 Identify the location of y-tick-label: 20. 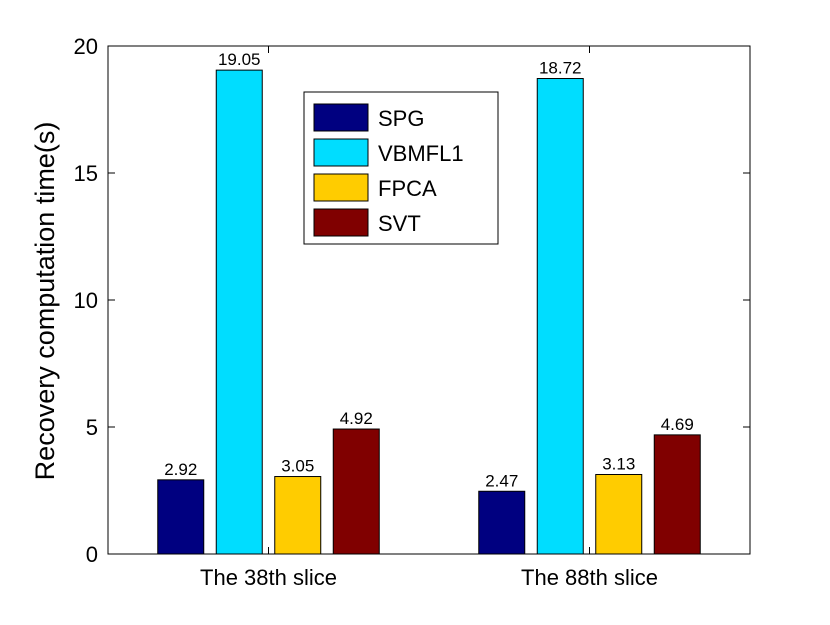
(86, 46).